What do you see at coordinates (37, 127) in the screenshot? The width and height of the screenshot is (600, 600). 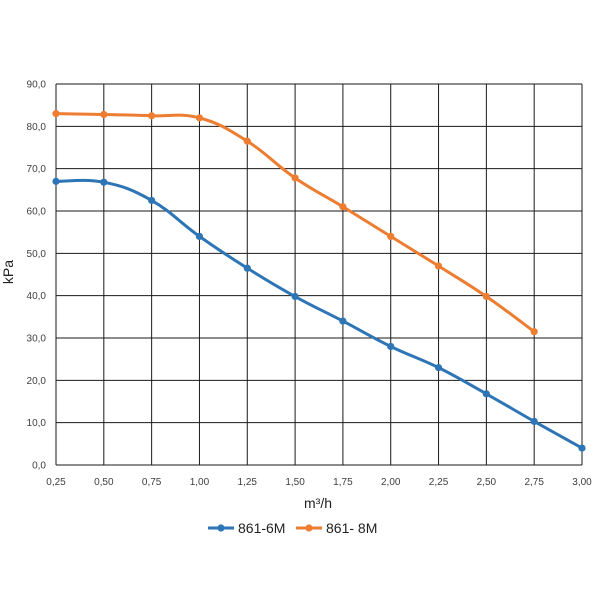 I see `y-tick-label: 80,0` at bounding box center [37, 127].